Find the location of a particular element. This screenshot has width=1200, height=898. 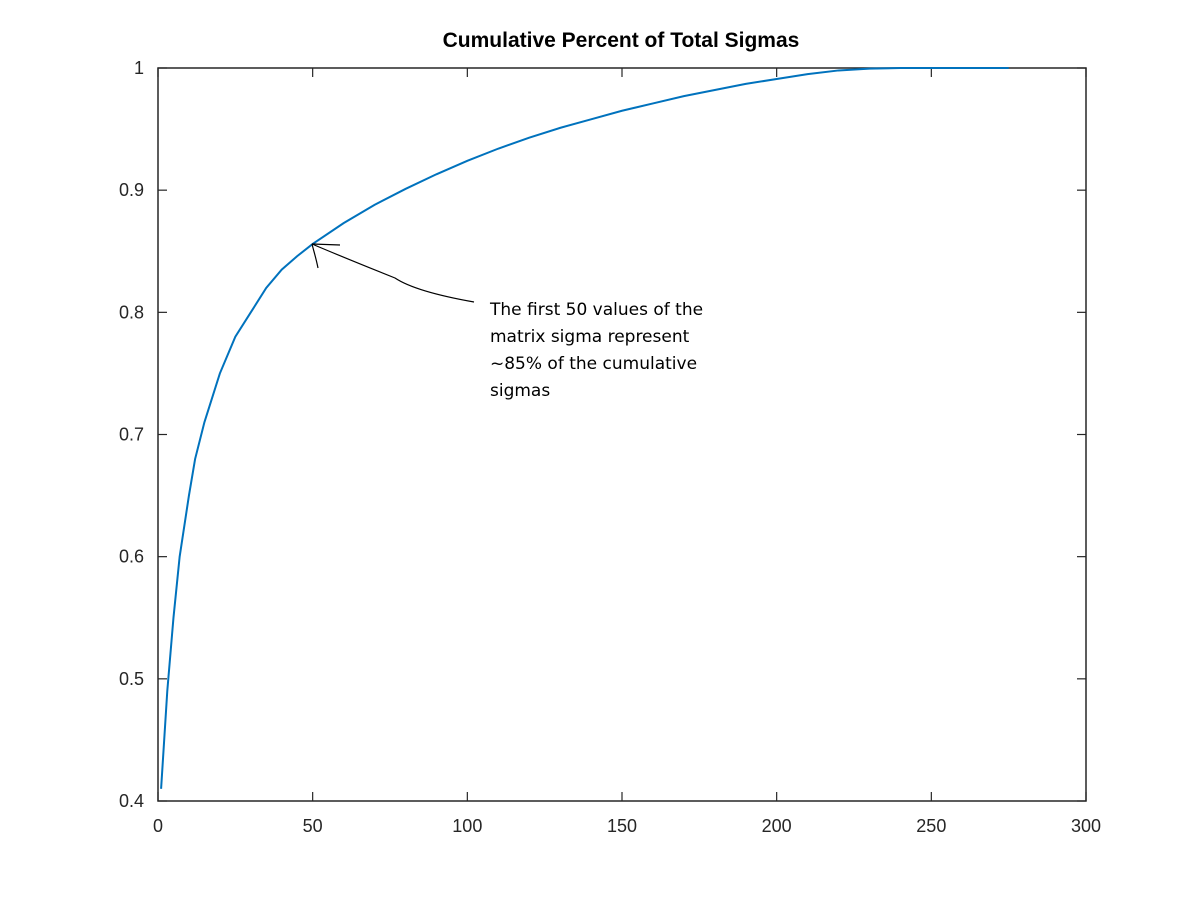

y-axis-tick-labels: 0.4 0.5 0.6 0.7 0.8 0.9 1 is located at coordinates (131, 434).